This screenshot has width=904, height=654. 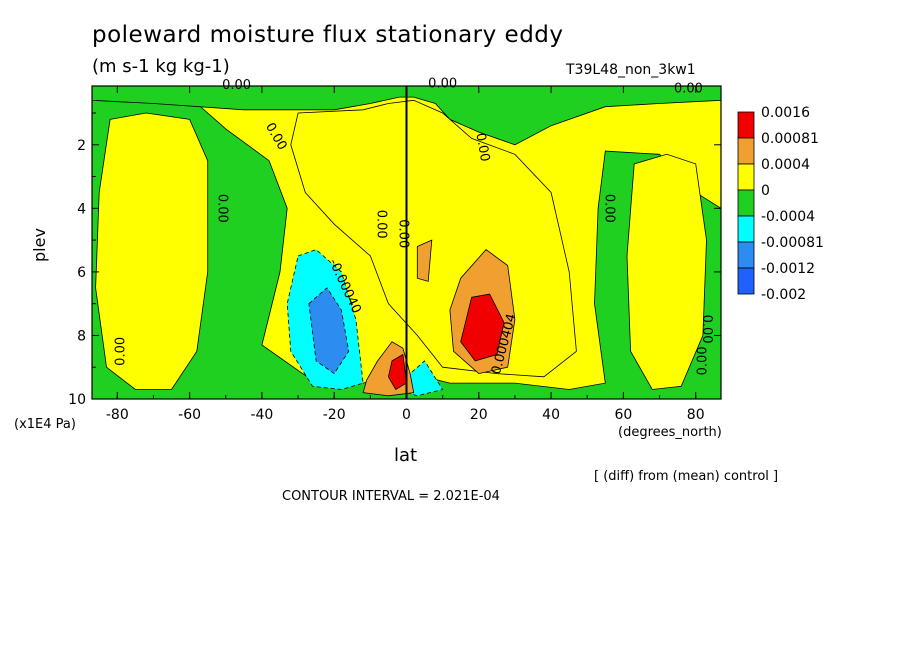 I want to click on legend-label: 0.0016, so click(x=785, y=113).